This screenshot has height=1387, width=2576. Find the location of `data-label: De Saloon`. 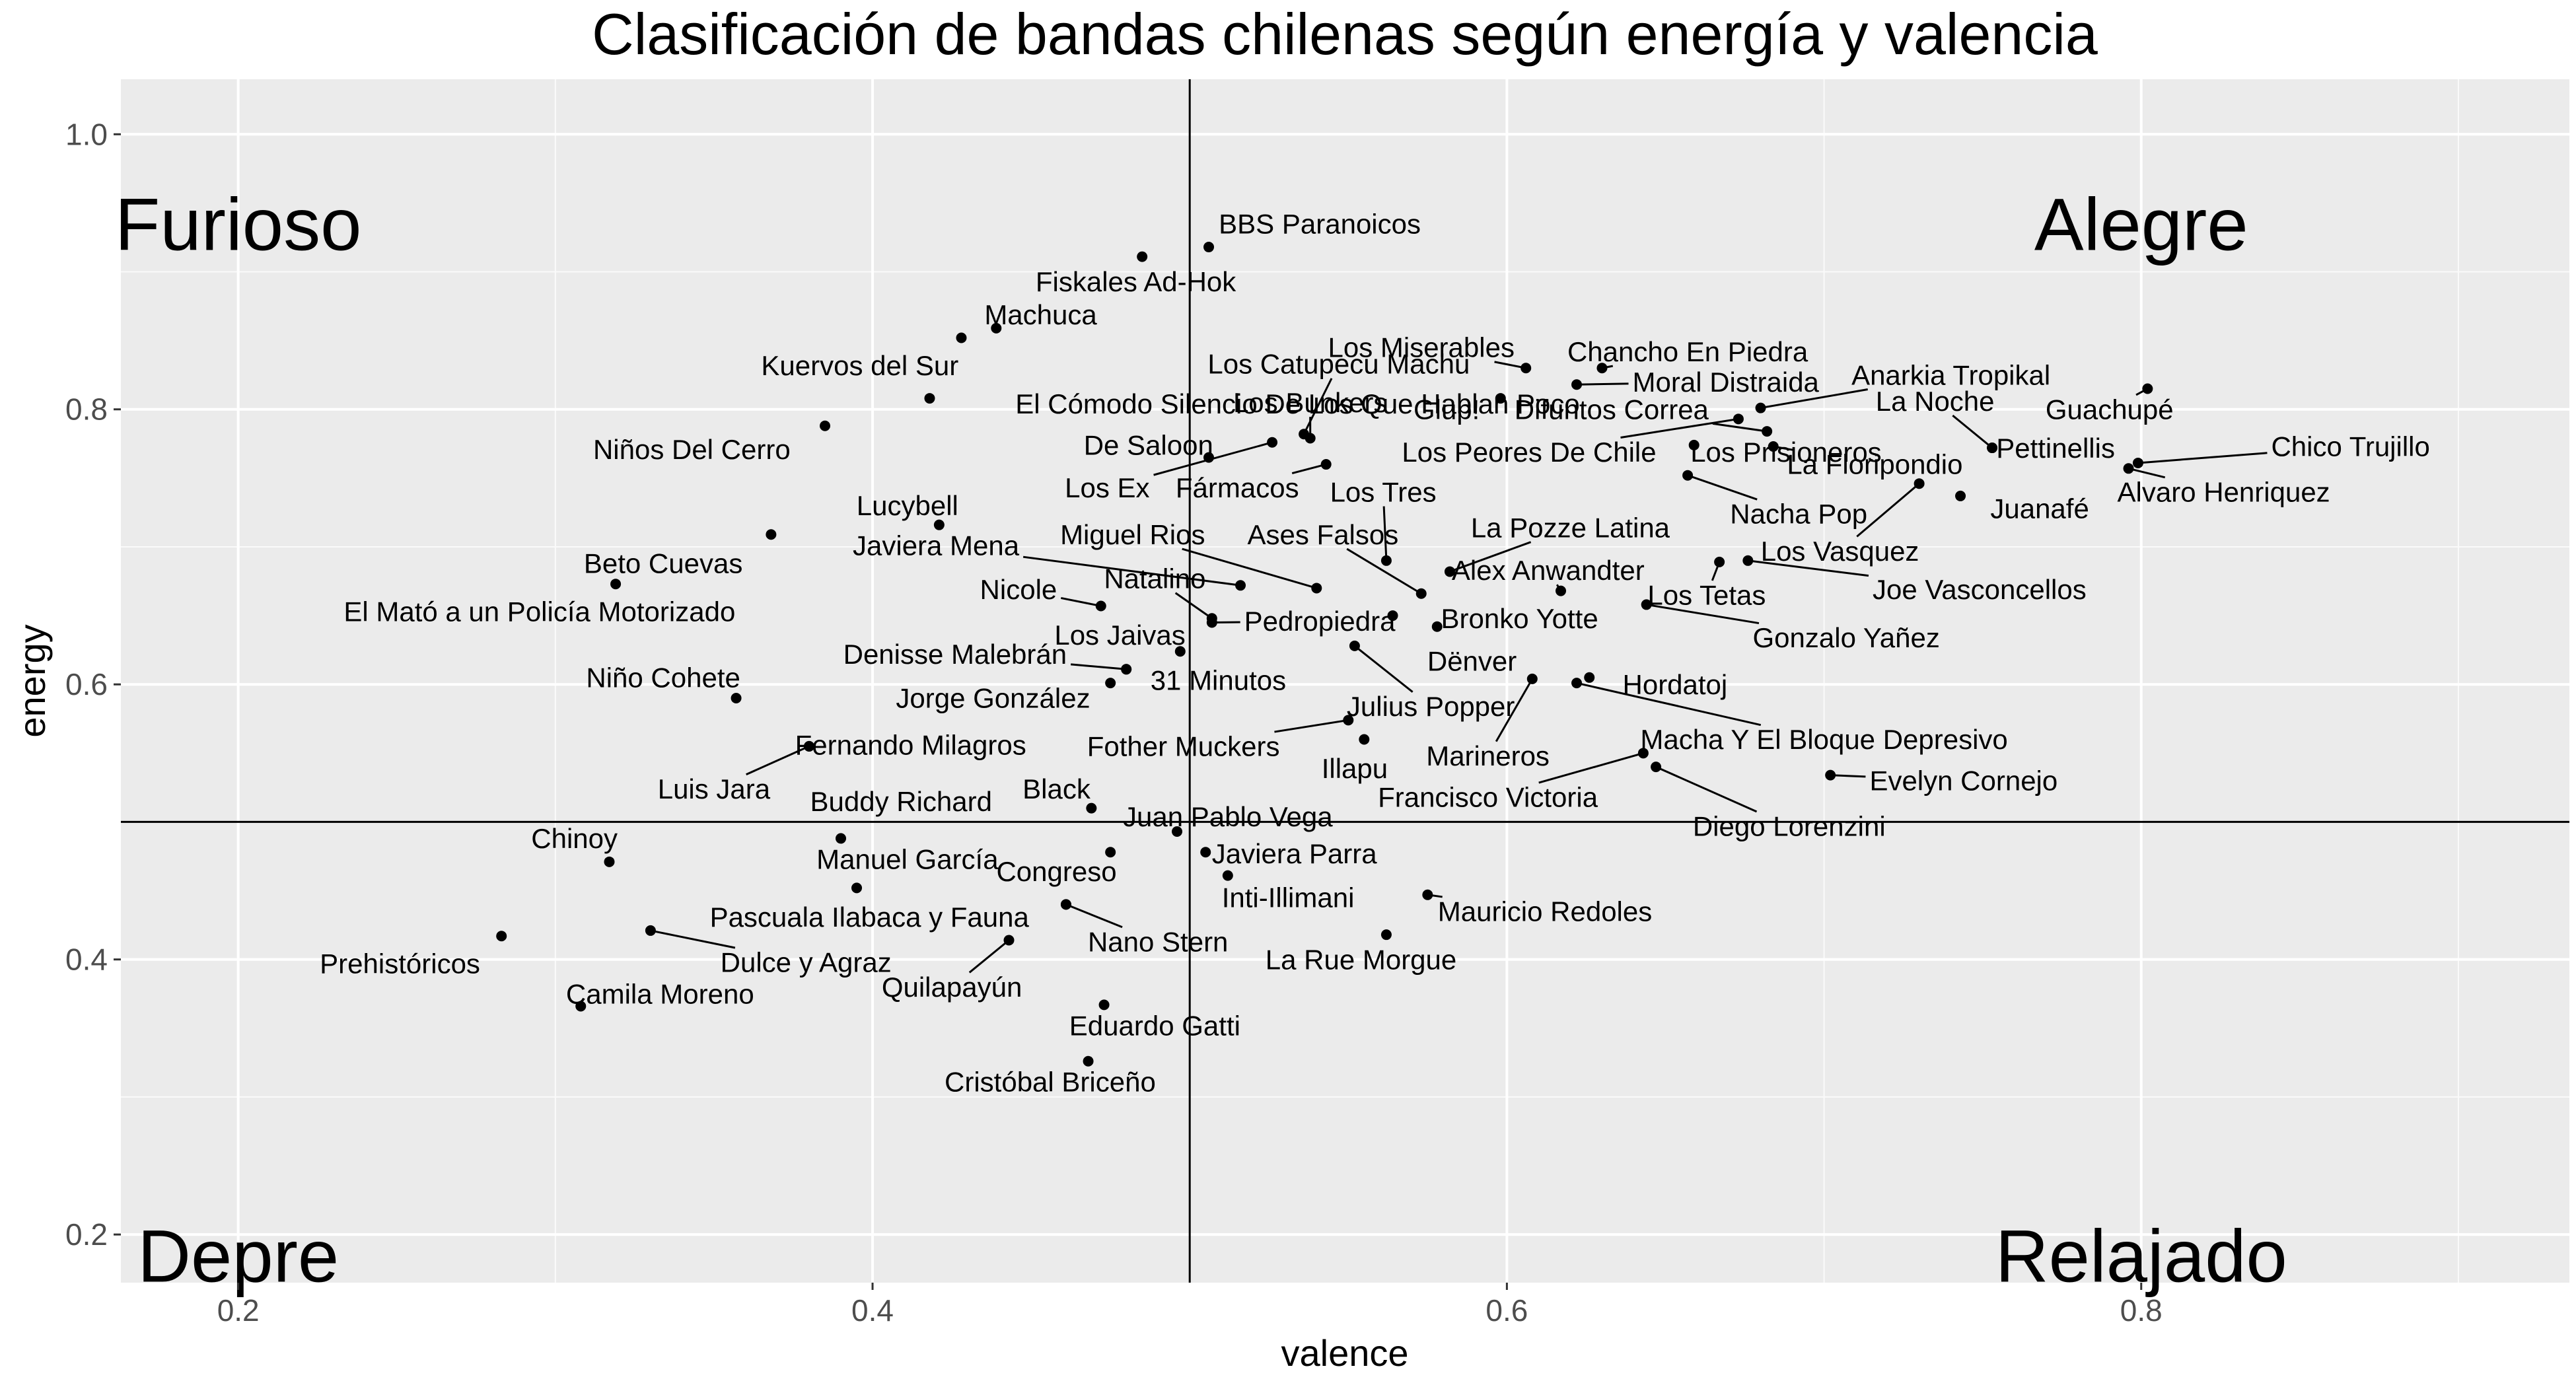

data-label: De Saloon is located at coordinates (1149, 445).